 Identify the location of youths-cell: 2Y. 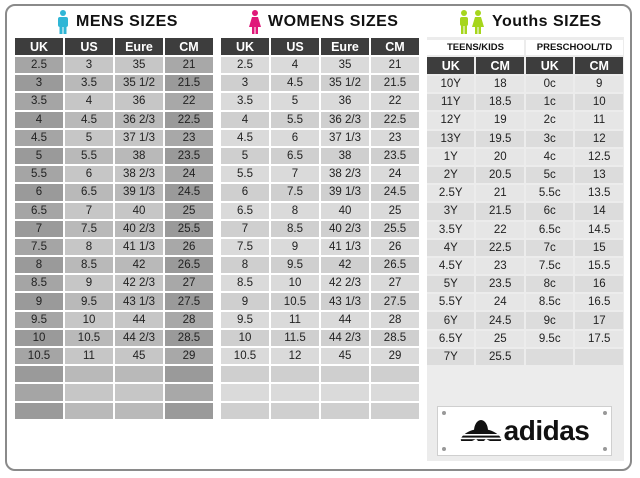
(451, 175).